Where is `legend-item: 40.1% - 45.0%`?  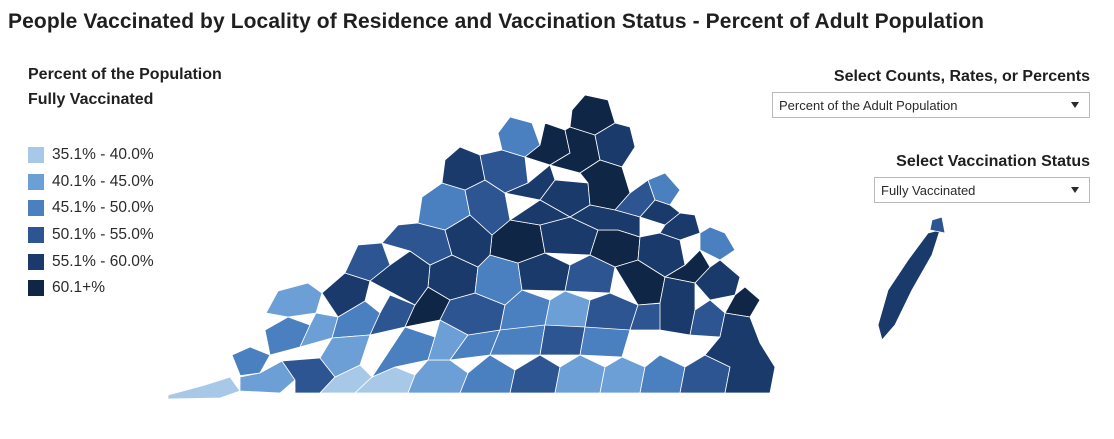 legend-item: 40.1% - 45.0% is located at coordinates (148, 182).